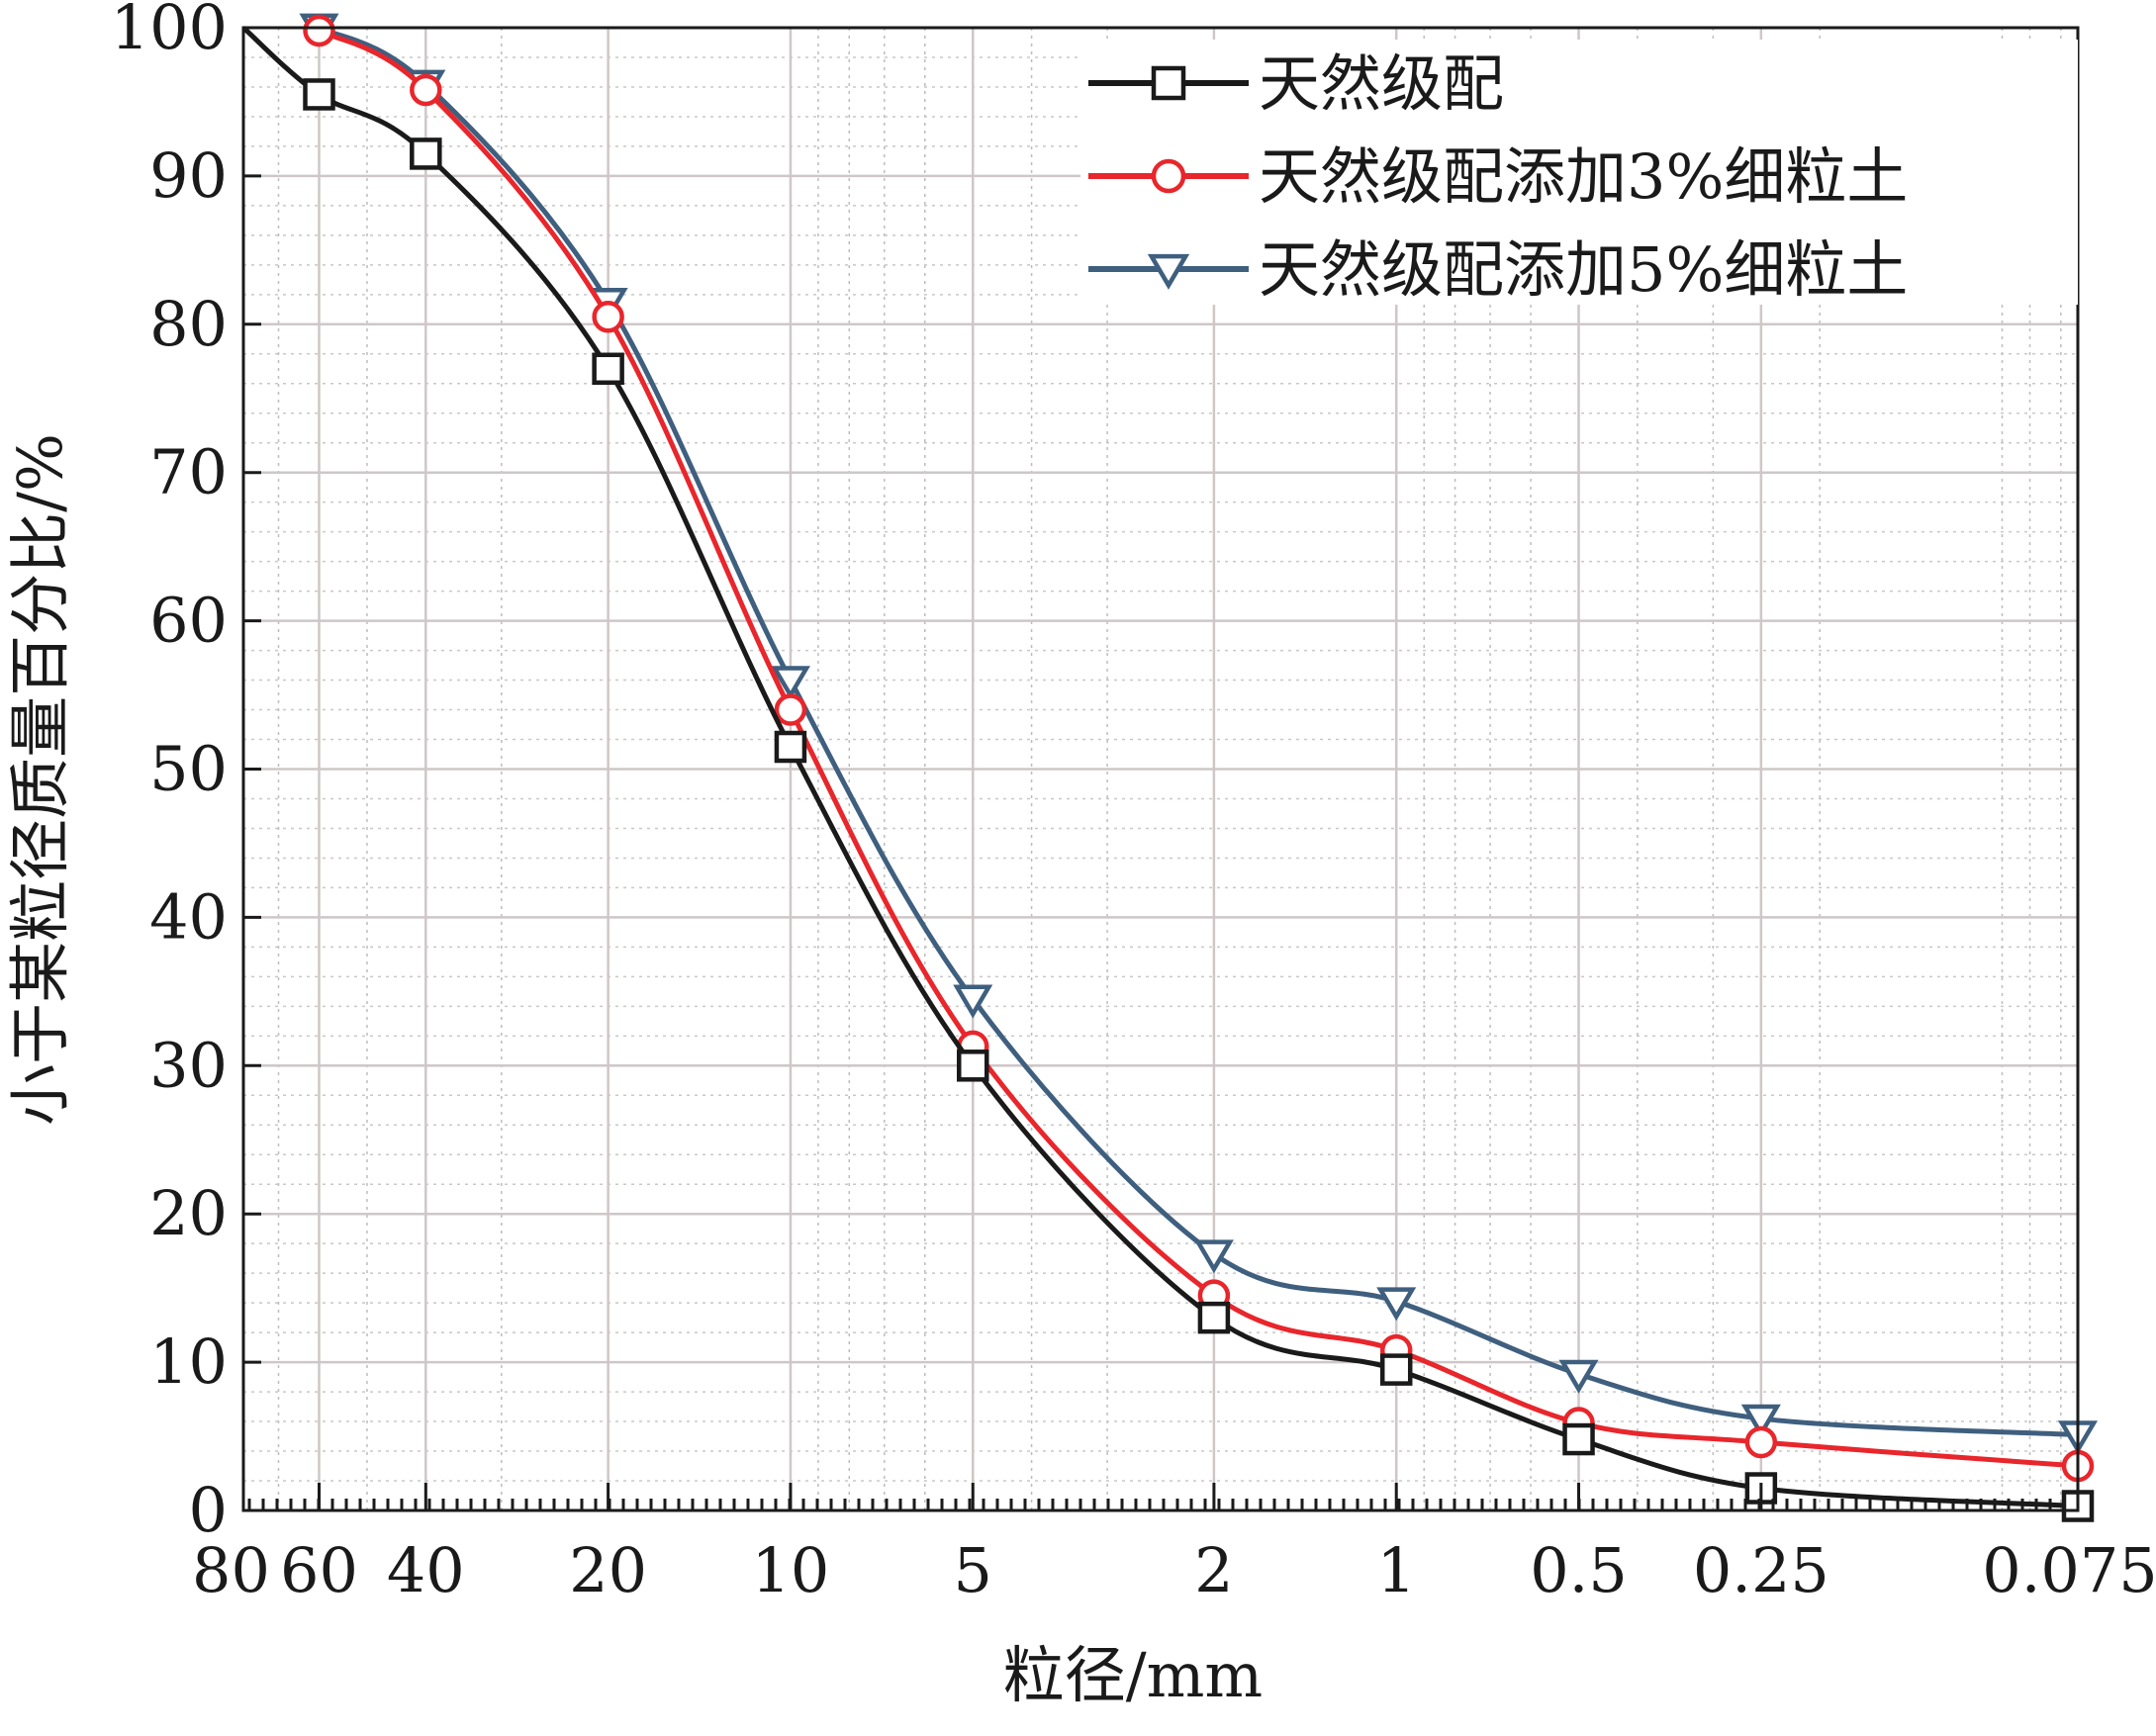 Image resolution: width=2156 pixels, height=1736 pixels. I want to click on legend-label: 天然级配添加5%细粒土, so click(1583, 269).